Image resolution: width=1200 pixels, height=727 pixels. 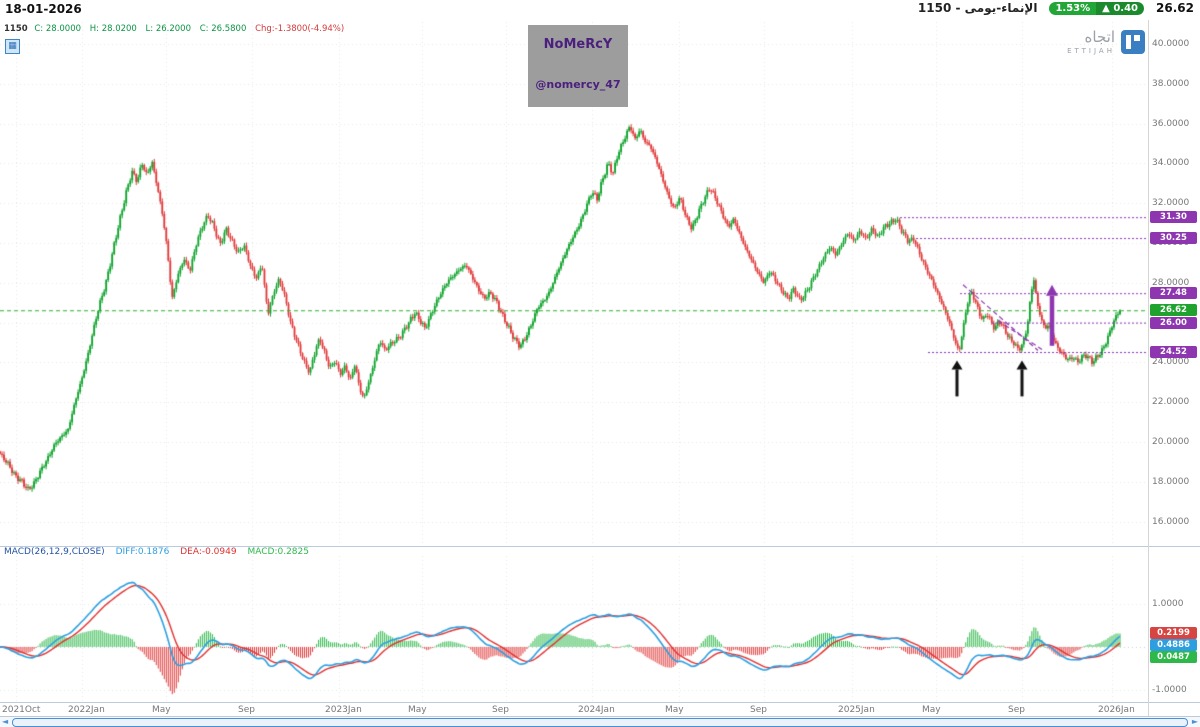 I want to click on ettijah-arabic-label: اتجاه, so click(x=1099, y=37).